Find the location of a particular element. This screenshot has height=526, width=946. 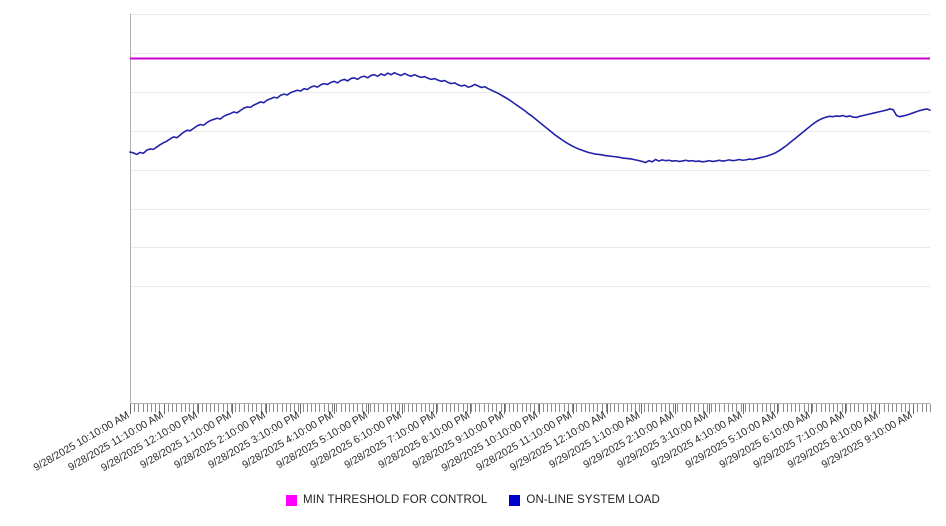

series-on-line-system-load is located at coordinates (530, 117).